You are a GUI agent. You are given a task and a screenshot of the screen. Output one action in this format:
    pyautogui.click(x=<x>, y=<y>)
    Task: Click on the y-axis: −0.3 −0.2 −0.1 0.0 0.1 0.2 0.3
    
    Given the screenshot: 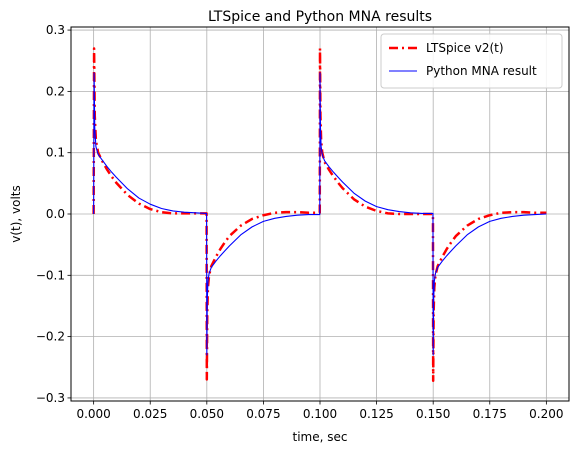 What is the action you would take?
    pyautogui.click(x=53, y=214)
    